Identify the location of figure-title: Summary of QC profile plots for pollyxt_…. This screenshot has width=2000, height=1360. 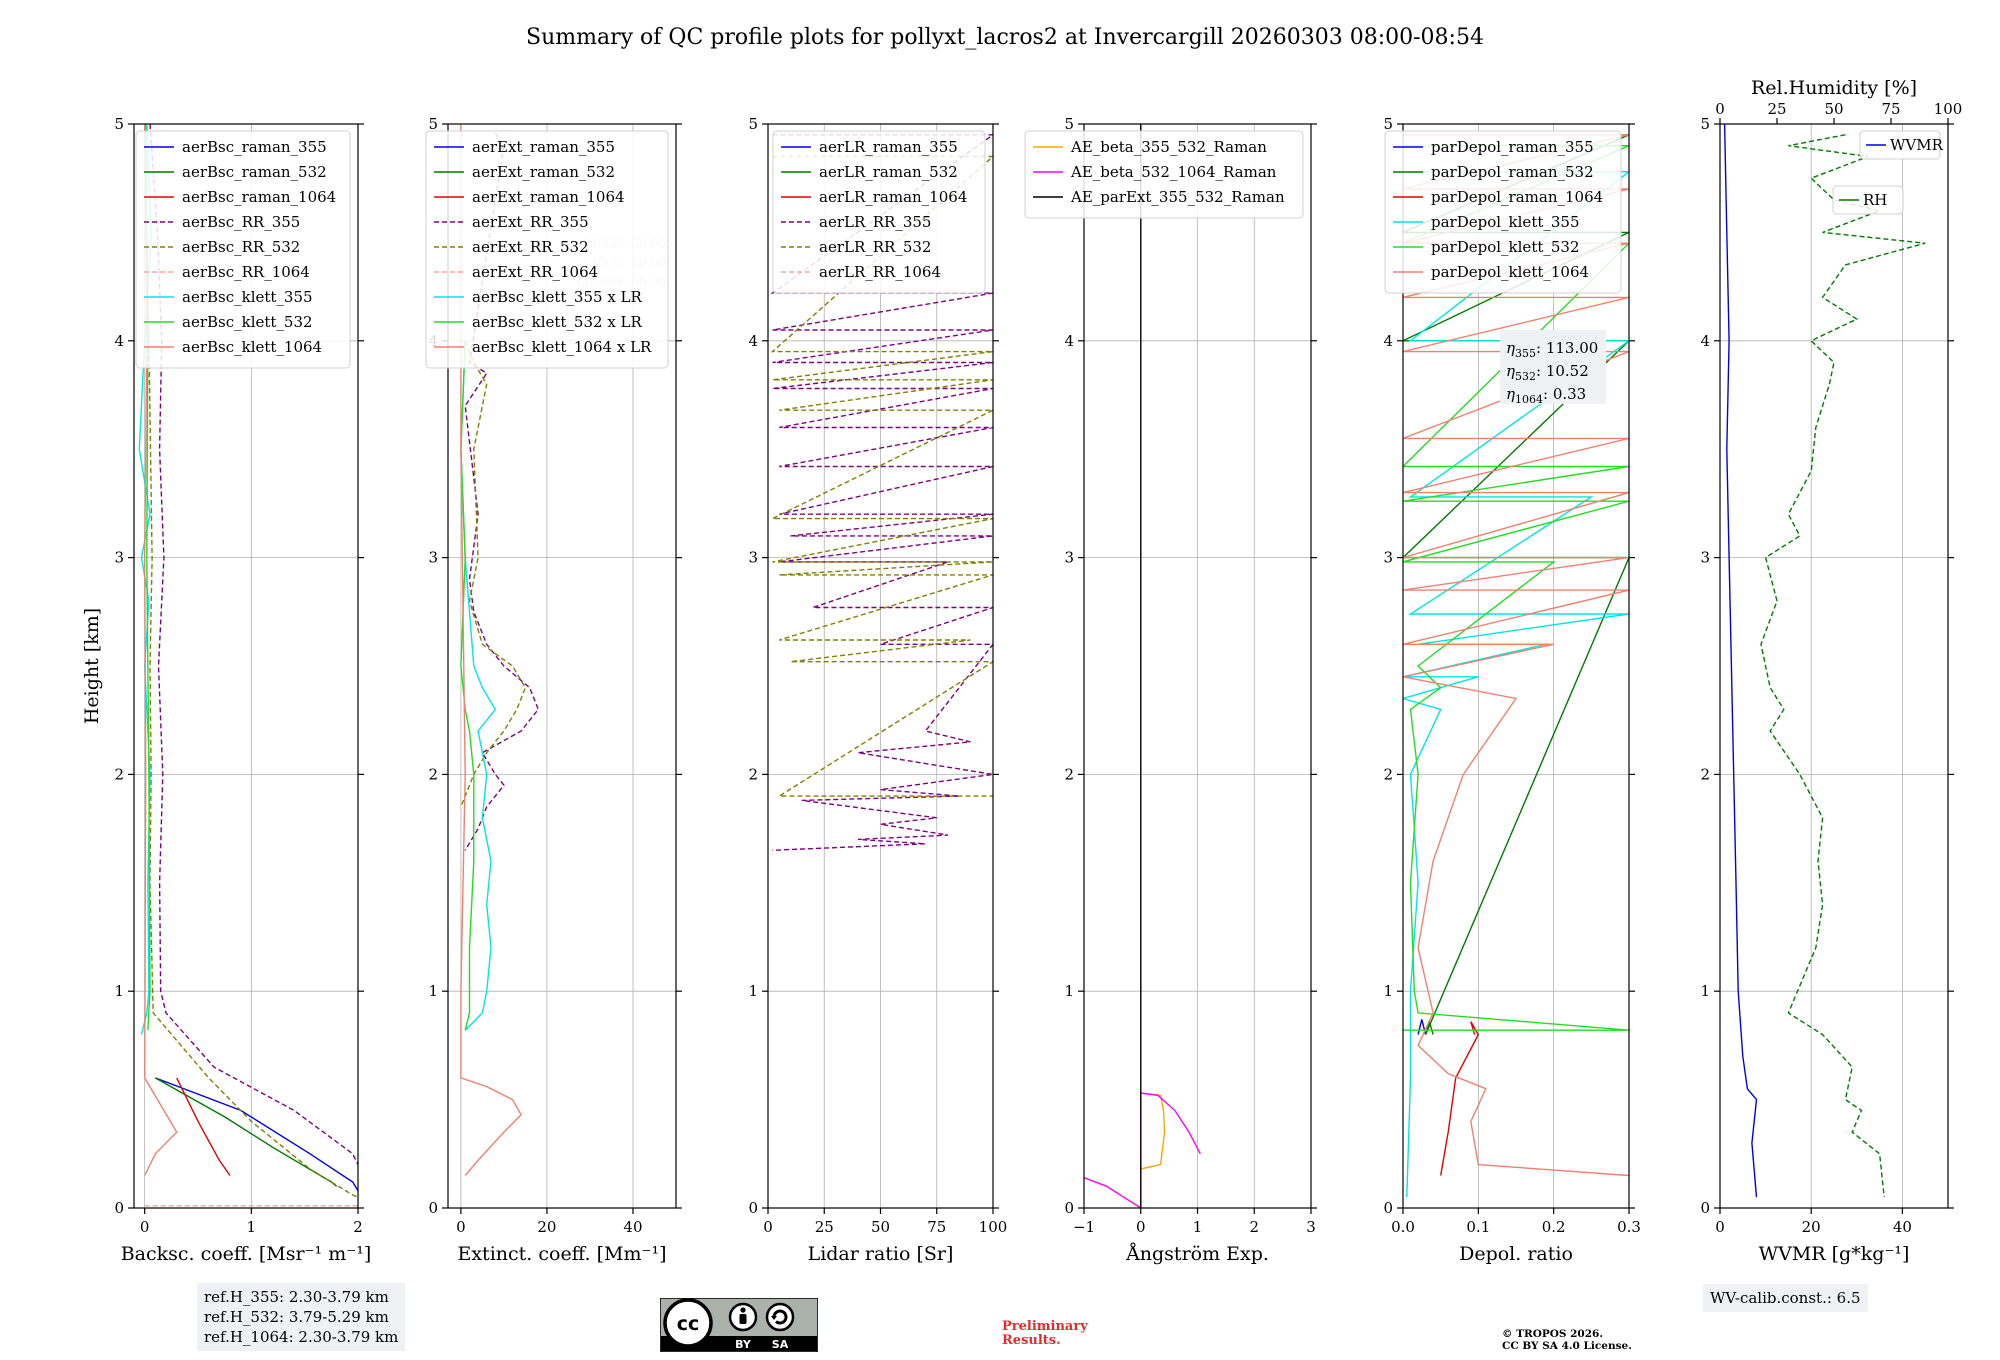
(1005, 37).